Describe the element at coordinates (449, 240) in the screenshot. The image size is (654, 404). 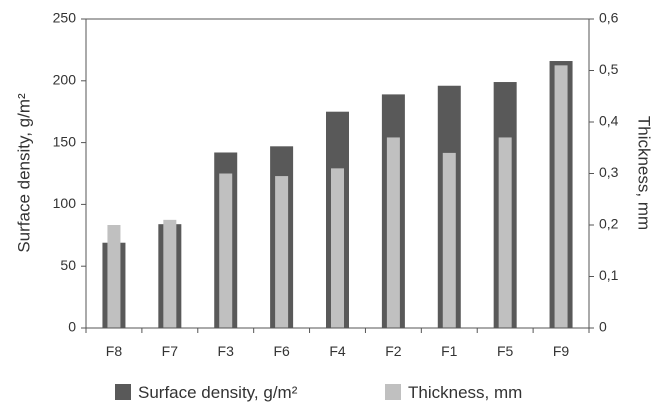
I see `bar-thickness-f1` at that location.